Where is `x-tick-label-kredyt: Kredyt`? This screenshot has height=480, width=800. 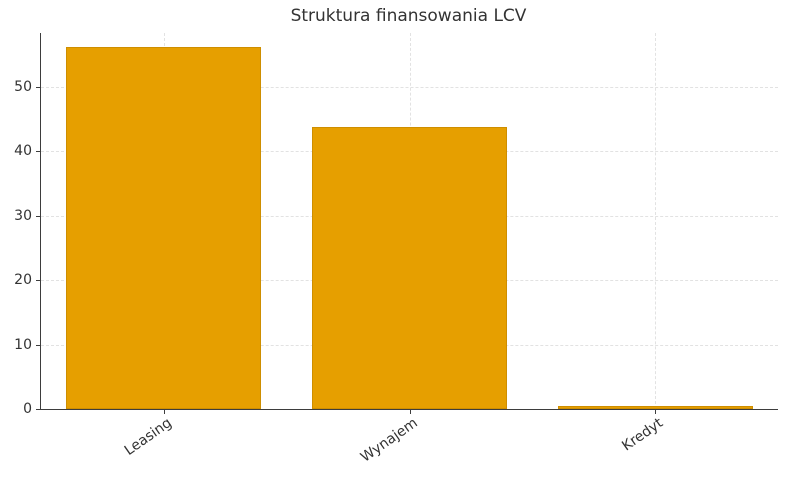
x-tick-label-kredyt: Kredyt is located at coordinates (643, 435).